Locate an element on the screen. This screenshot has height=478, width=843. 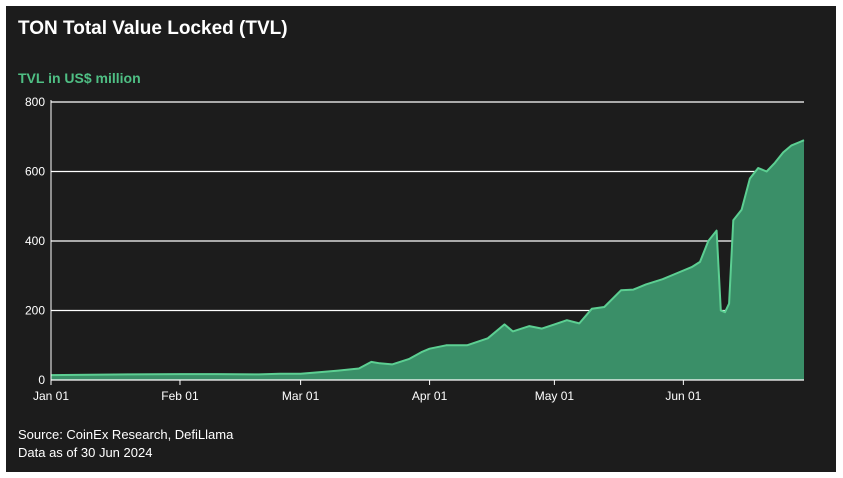
x-tick-label: Apr 01 is located at coordinates (430, 396).